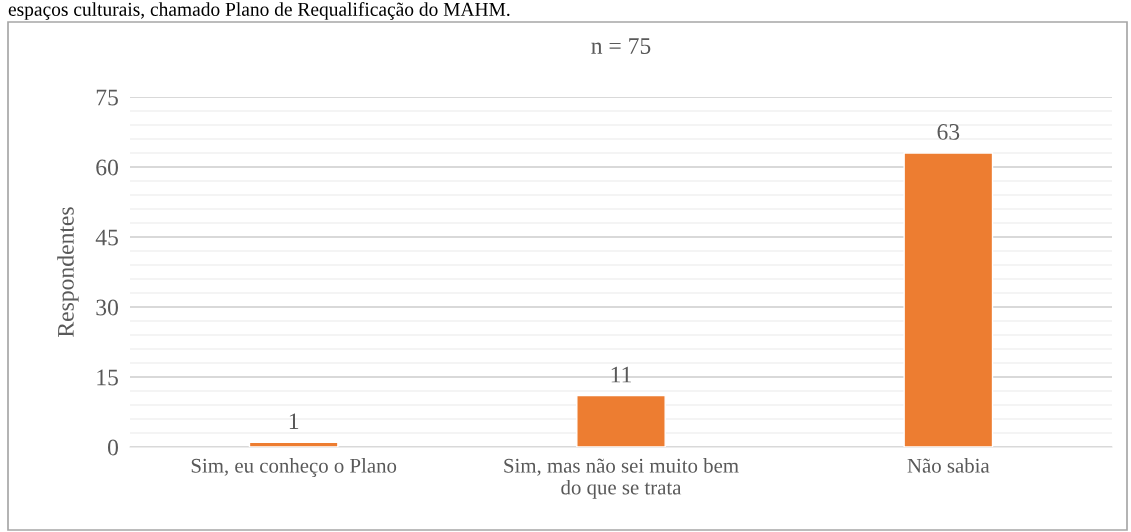 The width and height of the screenshot is (1131, 532). Describe the element at coordinates (68, 272) in the screenshot. I see `y-axis-title: Respondentes` at that location.